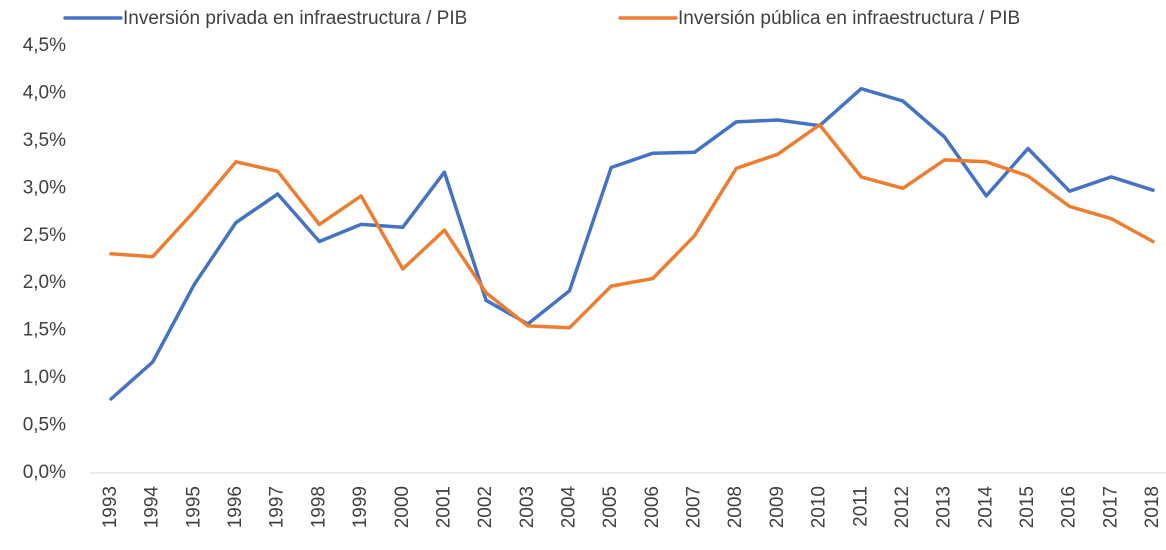 This screenshot has height=550, width=1166. I want to click on x-tick-label: 2012, so click(902, 507).